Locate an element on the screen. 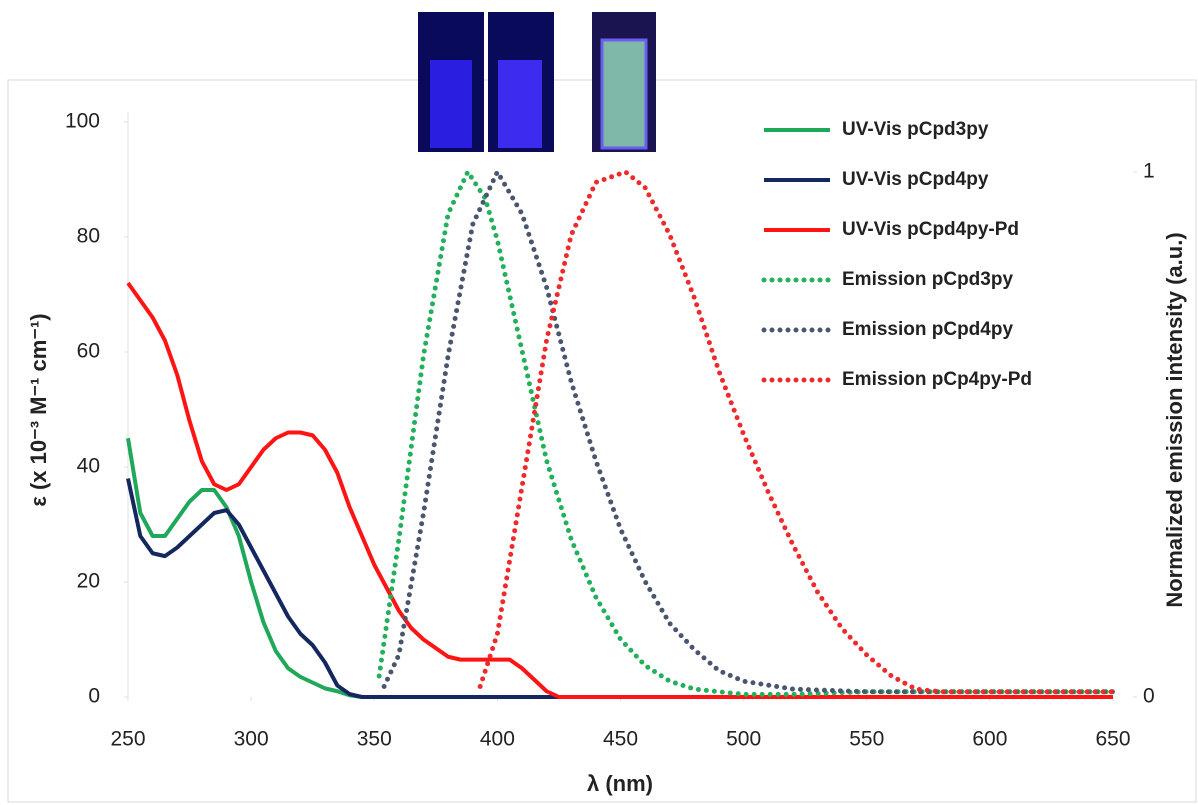 This screenshot has height=805, width=1198. y2-tick-label: 0 is located at coordinates (1149, 696).